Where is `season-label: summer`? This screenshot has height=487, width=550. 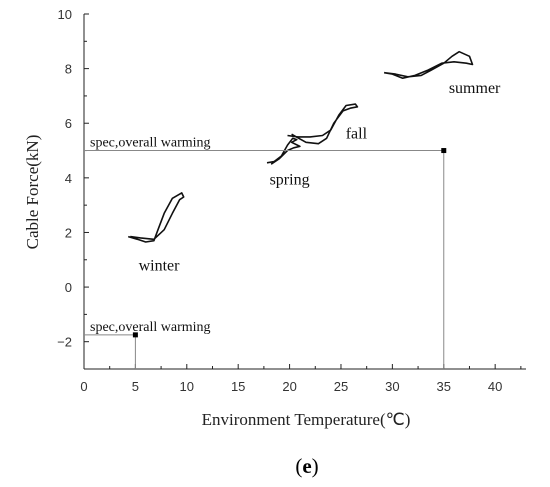
season-label: summer is located at coordinates (475, 88).